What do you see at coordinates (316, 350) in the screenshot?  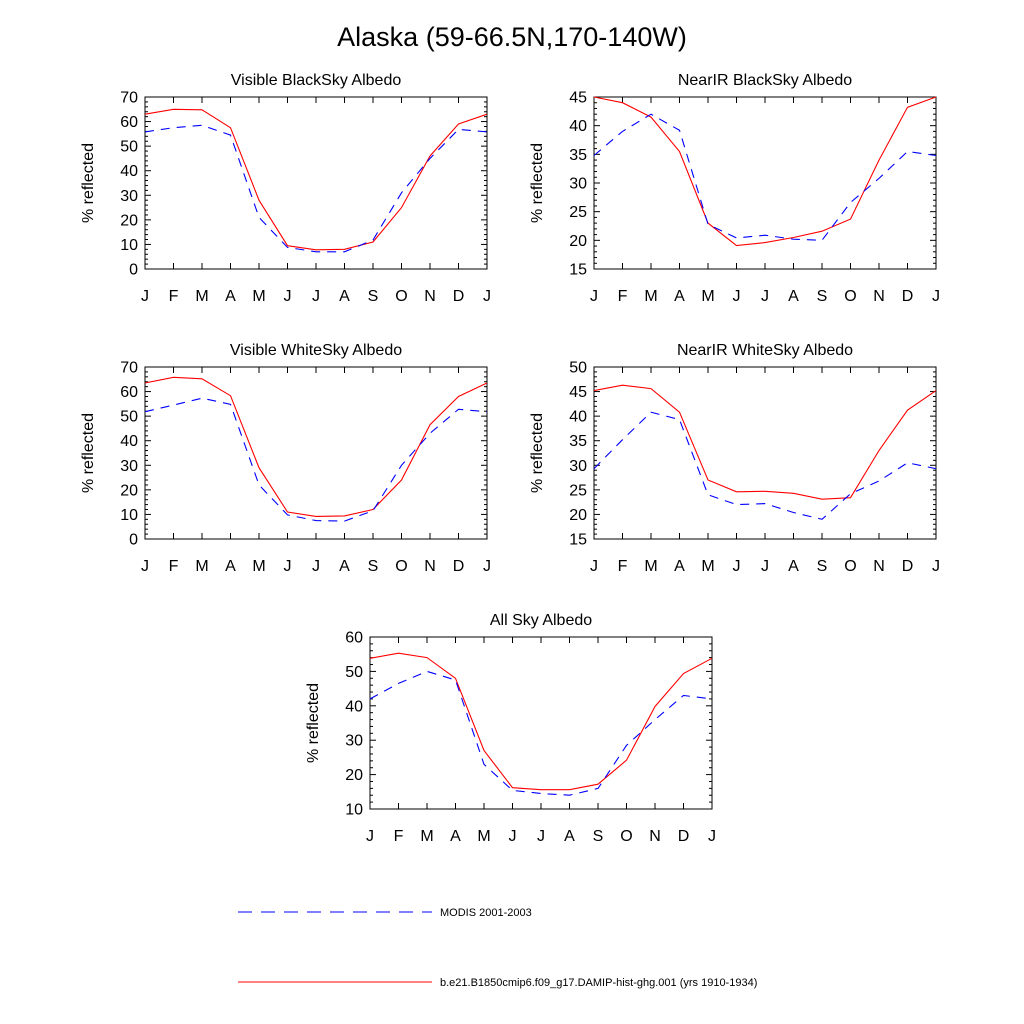 I see `panel-title: Visible WhiteSky Albedo` at bounding box center [316, 350].